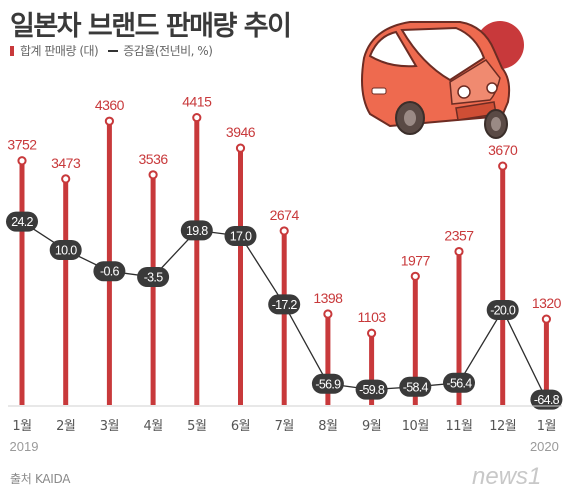 The width and height of the screenshot is (570, 502). Describe the element at coordinates (110, 105) in the screenshot. I see `sales-value-label: 4360` at that location.